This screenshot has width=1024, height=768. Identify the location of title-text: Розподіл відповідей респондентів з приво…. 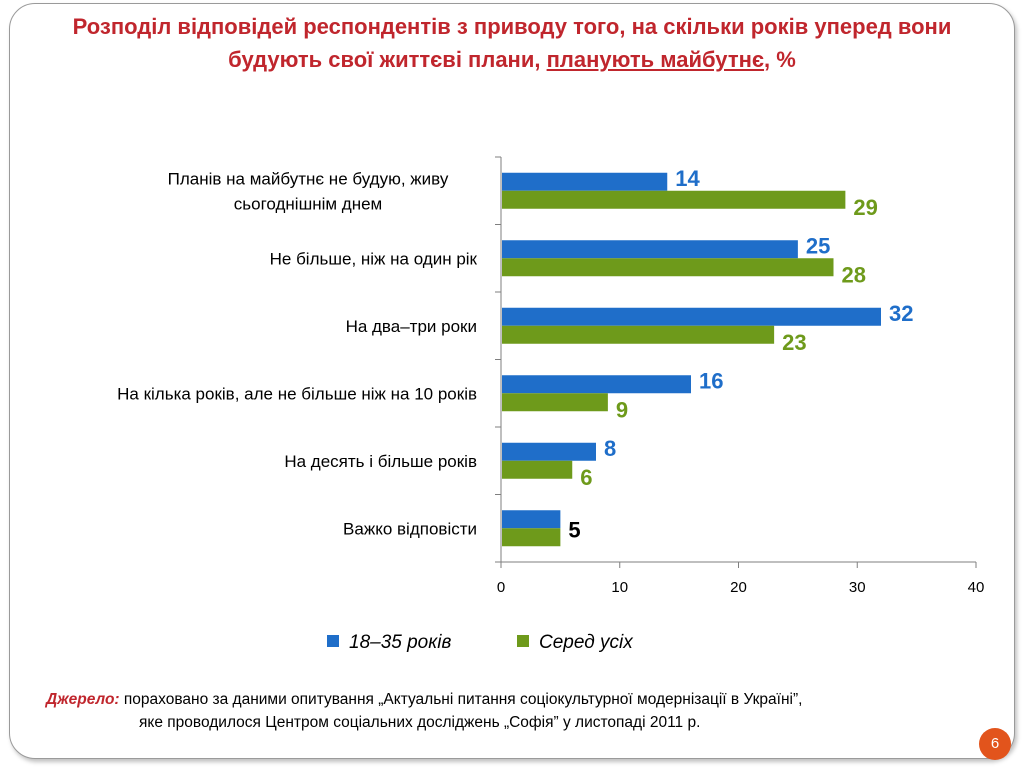
(512, 43).